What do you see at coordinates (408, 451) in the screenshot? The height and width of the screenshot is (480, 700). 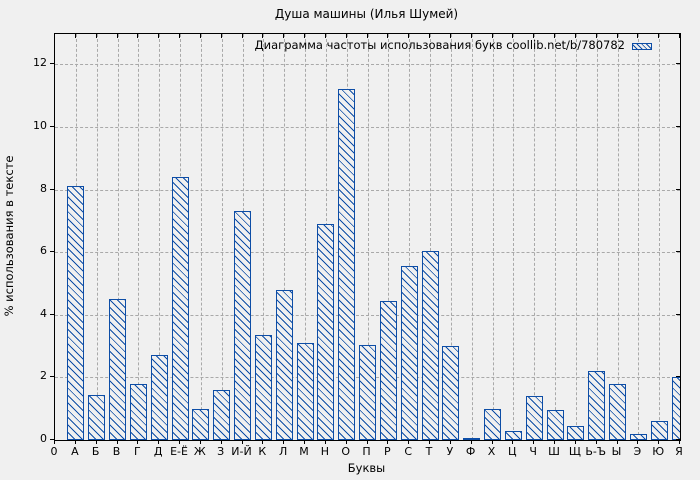 I see `x-tick-label: С` at bounding box center [408, 451].